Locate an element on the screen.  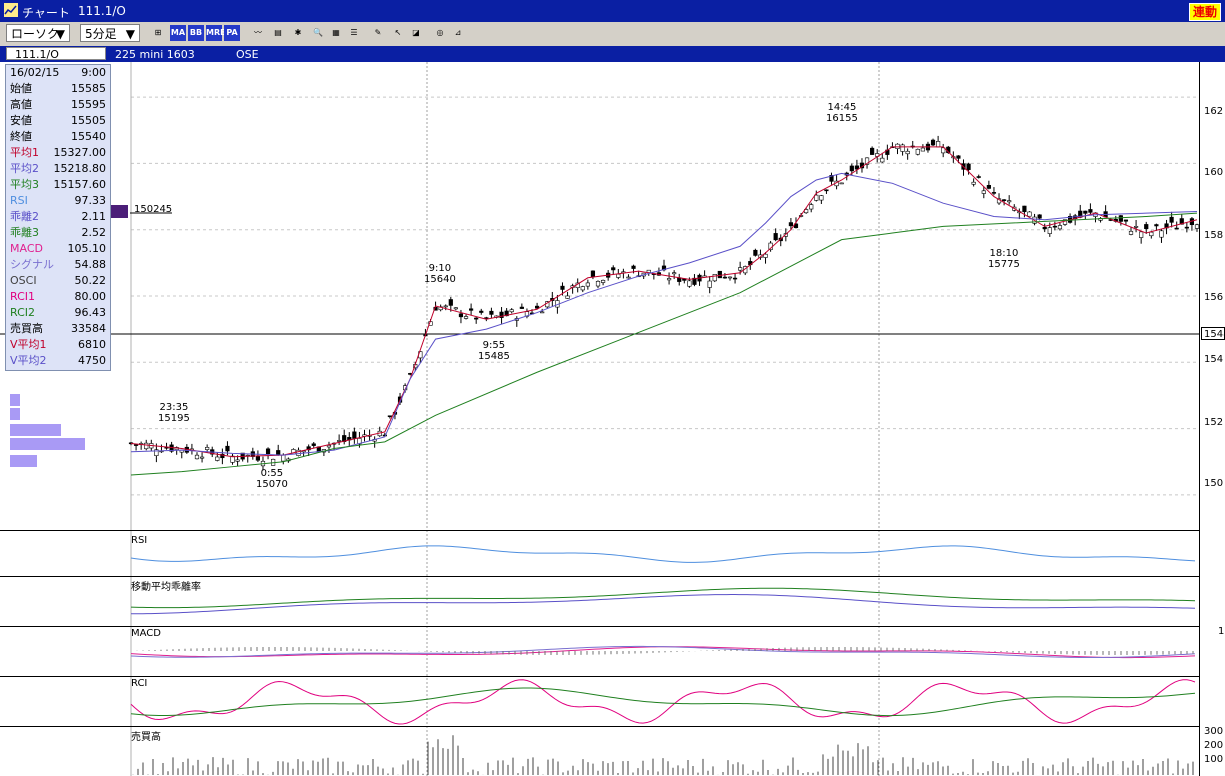
info-row: OSCI 50.22 is located at coordinates (58, 281).